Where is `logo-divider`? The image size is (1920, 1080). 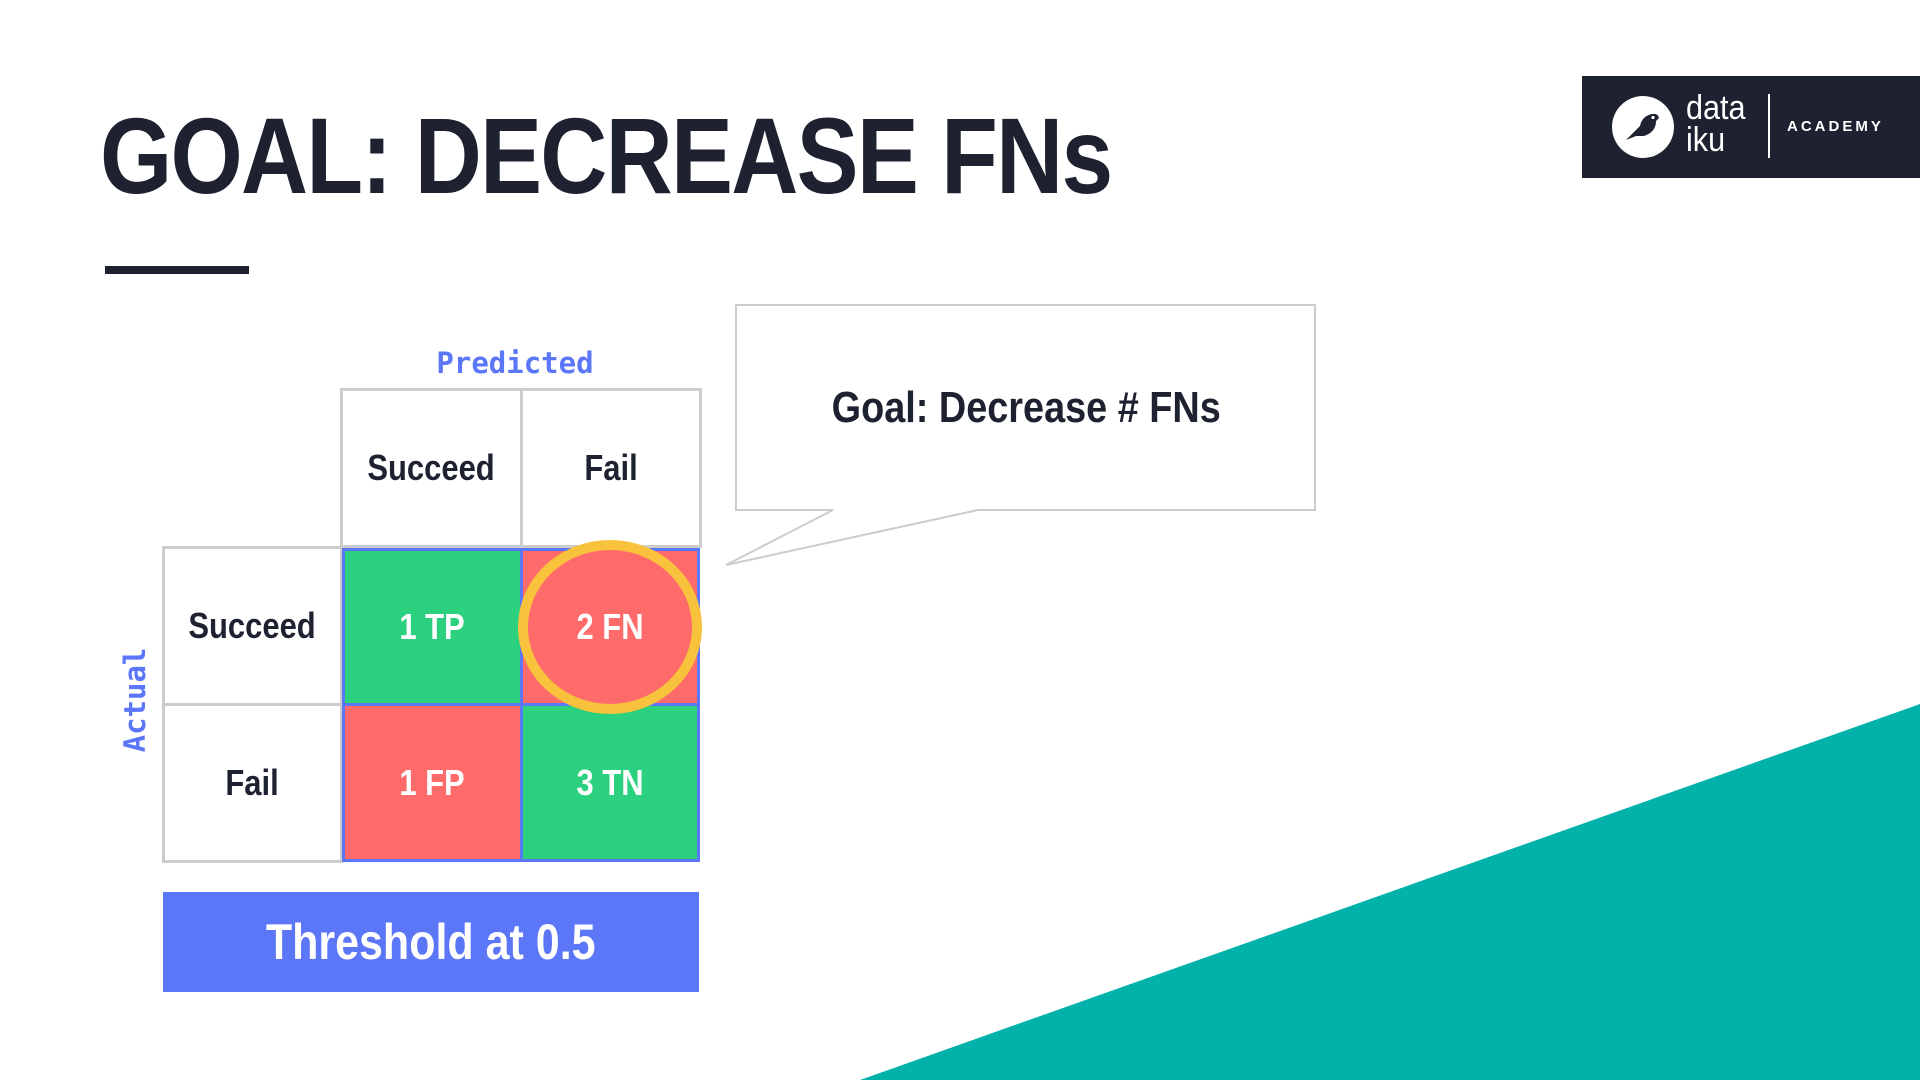 logo-divider is located at coordinates (1769, 126).